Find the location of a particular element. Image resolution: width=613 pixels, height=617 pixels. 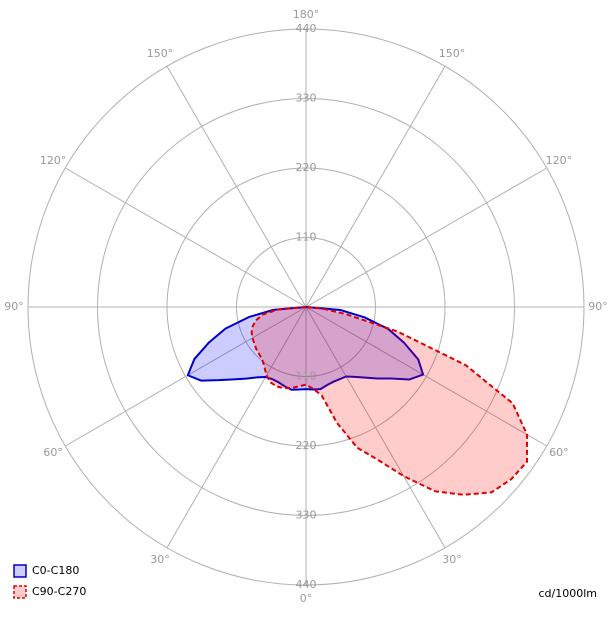

angle-label: 0° is located at coordinates (306, 598).